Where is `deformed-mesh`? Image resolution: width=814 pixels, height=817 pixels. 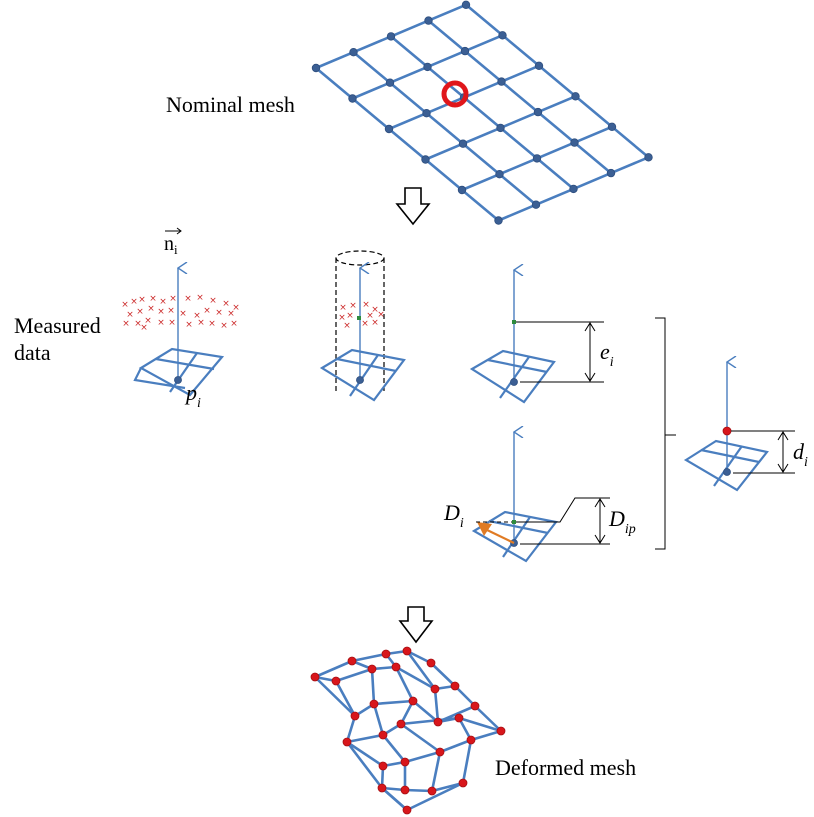
deformed-mesh is located at coordinates (408, 730).